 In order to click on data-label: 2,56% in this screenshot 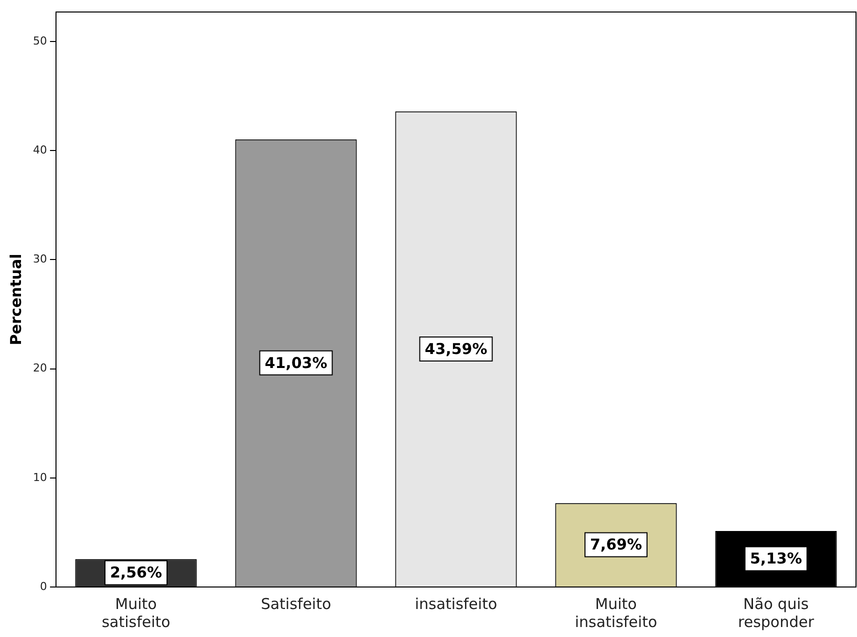, I will do `click(136, 573)`.